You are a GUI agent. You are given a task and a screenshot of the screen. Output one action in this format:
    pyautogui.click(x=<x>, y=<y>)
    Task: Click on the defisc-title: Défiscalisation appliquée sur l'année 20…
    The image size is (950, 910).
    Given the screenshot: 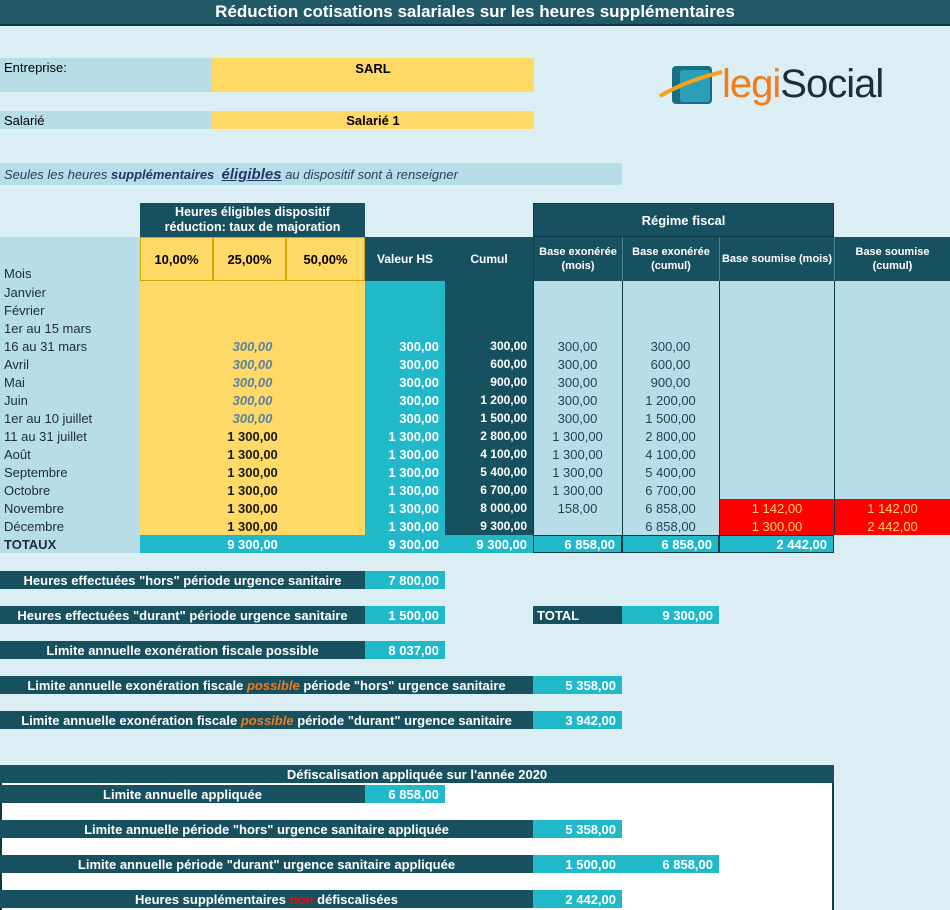 What is the action you would take?
    pyautogui.click(x=417, y=774)
    